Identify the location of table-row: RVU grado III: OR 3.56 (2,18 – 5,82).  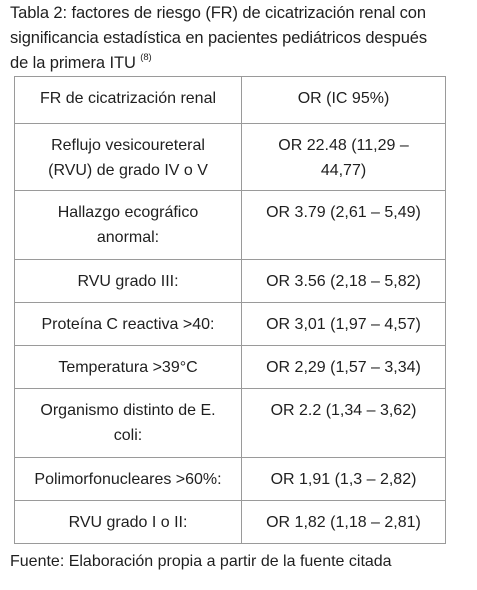
(230, 281).